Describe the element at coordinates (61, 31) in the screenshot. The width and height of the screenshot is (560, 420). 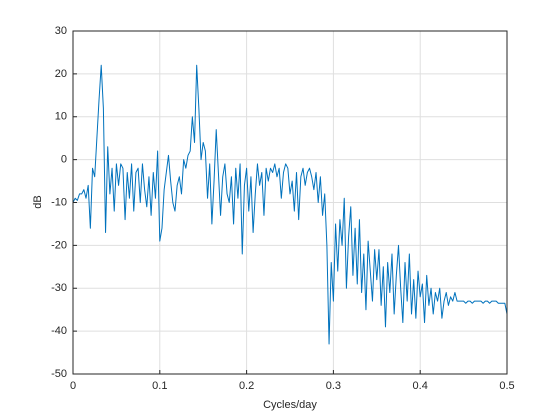
I see `y-tick-label: 30` at that location.